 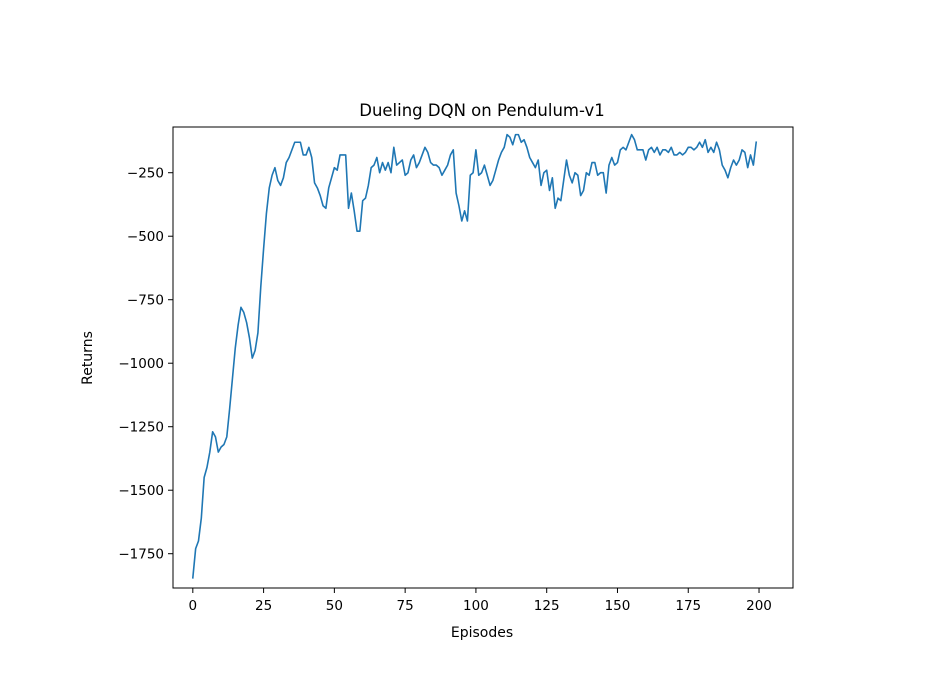 I want to click on y-tick-label: −1250, so click(x=141, y=428).